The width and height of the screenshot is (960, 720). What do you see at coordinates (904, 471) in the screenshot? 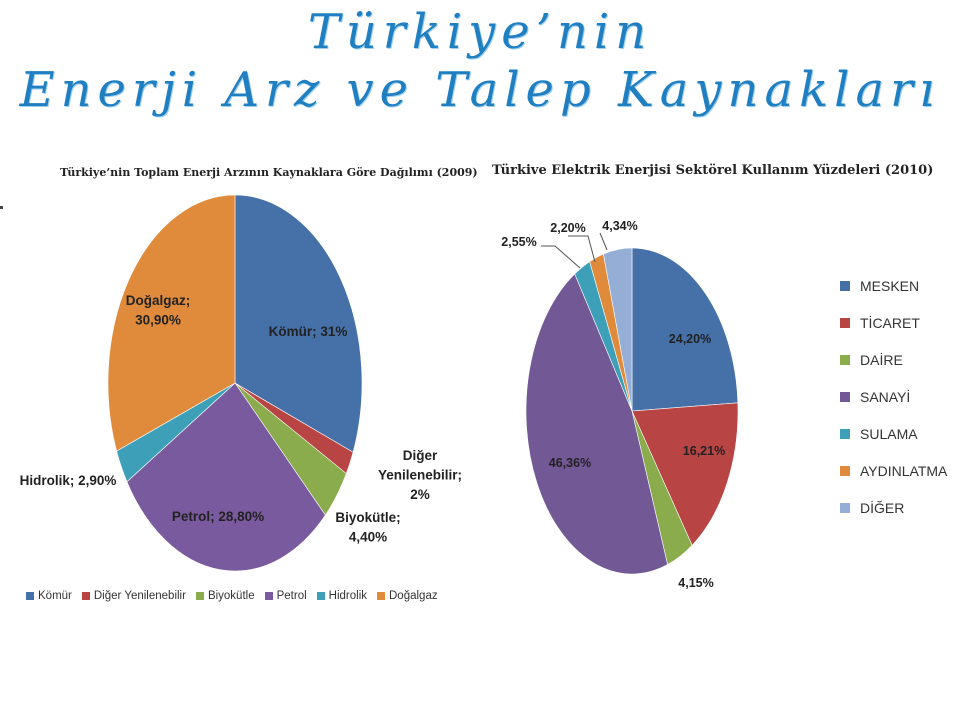
I see `legend2-label: AYDINLATMA` at bounding box center [904, 471].